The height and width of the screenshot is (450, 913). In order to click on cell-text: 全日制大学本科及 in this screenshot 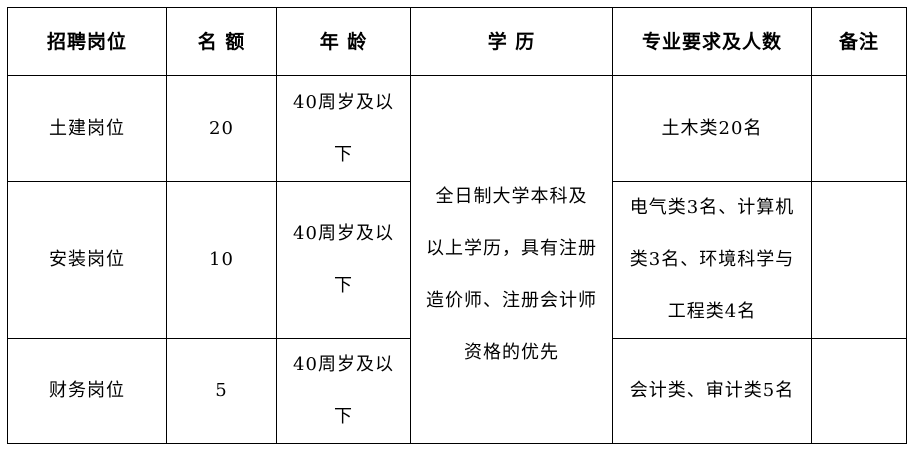, I will do `click(511, 196)`.